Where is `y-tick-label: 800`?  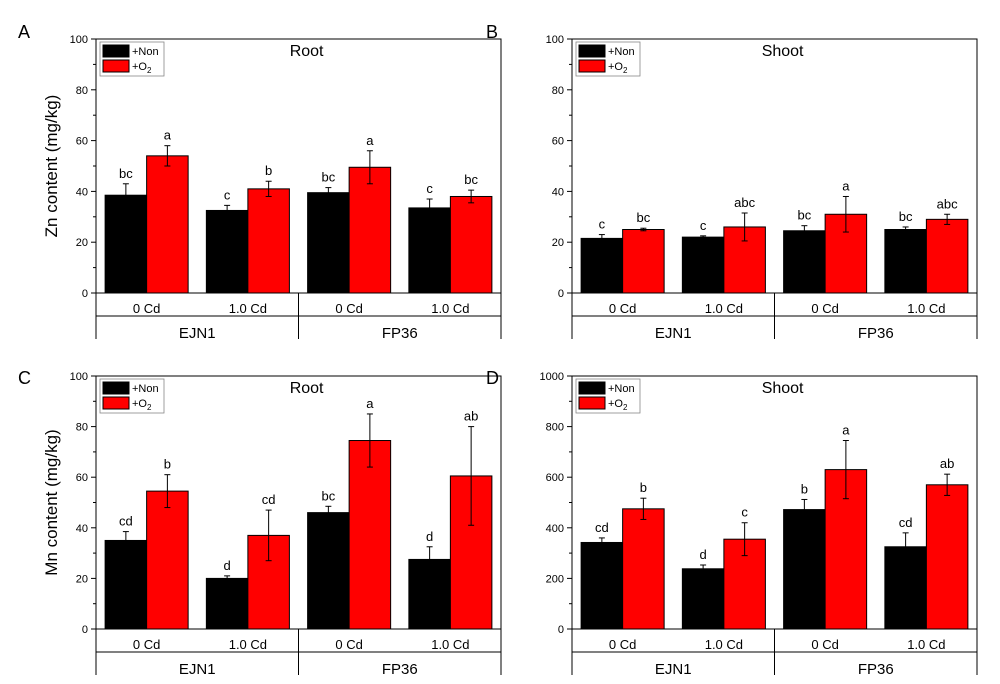
y-tick-label: 800 is located at coordinates (555, 428).